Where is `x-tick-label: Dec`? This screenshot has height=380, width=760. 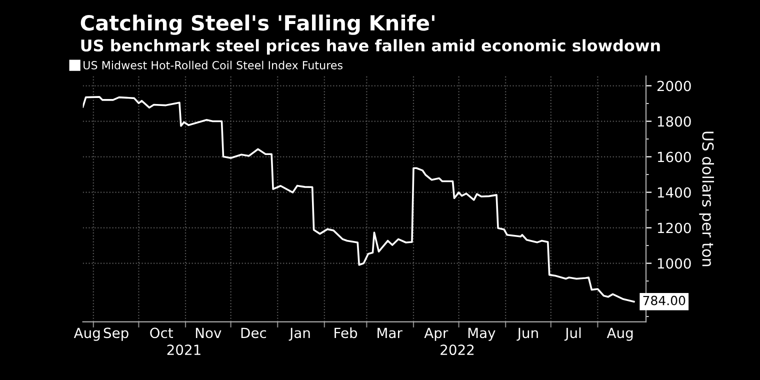
x-tick-label: Dec is located at coordinates (253, 333).